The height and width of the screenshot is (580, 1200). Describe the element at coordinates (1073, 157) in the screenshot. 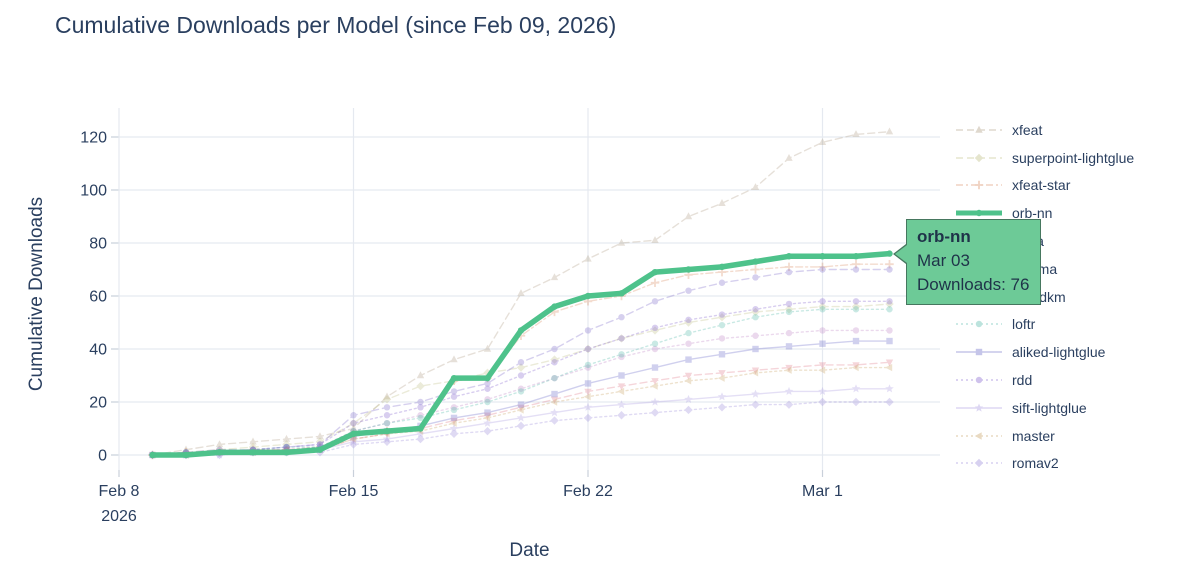

I see `legend-label: superpoint-lightglue` at that location.